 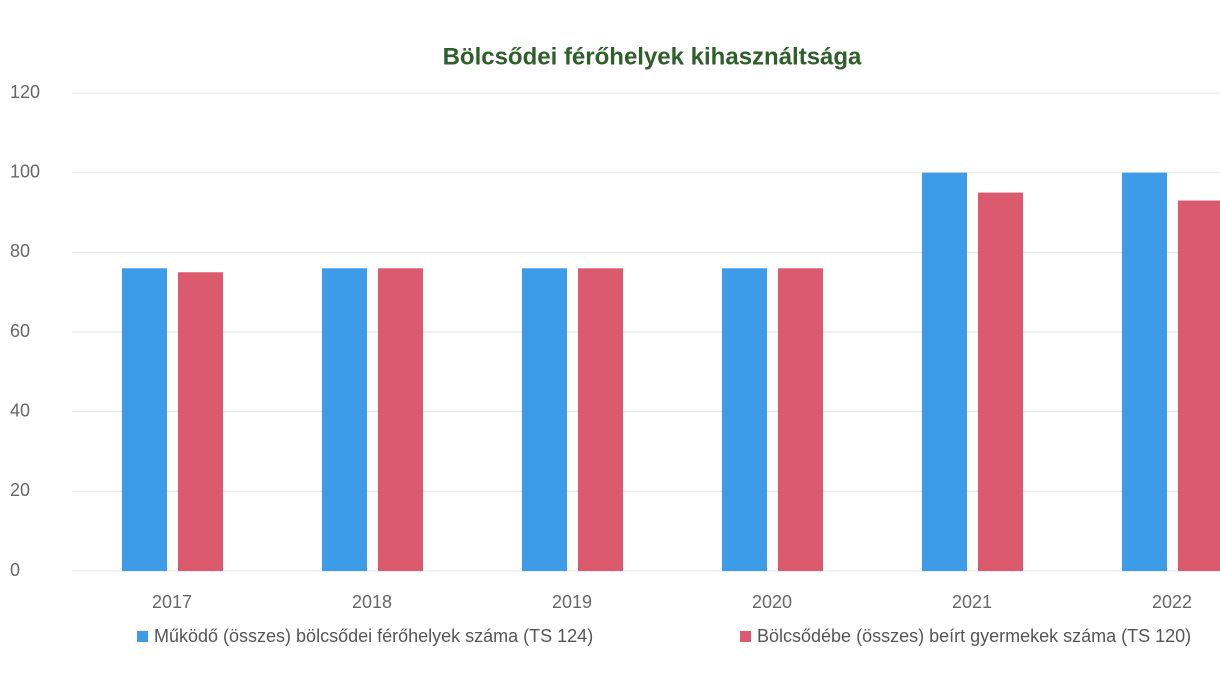 What do you see at coordinates (572, 602) in the screenshot?
I see `x-tick-label: 2019` at bounding box center [572, 602].